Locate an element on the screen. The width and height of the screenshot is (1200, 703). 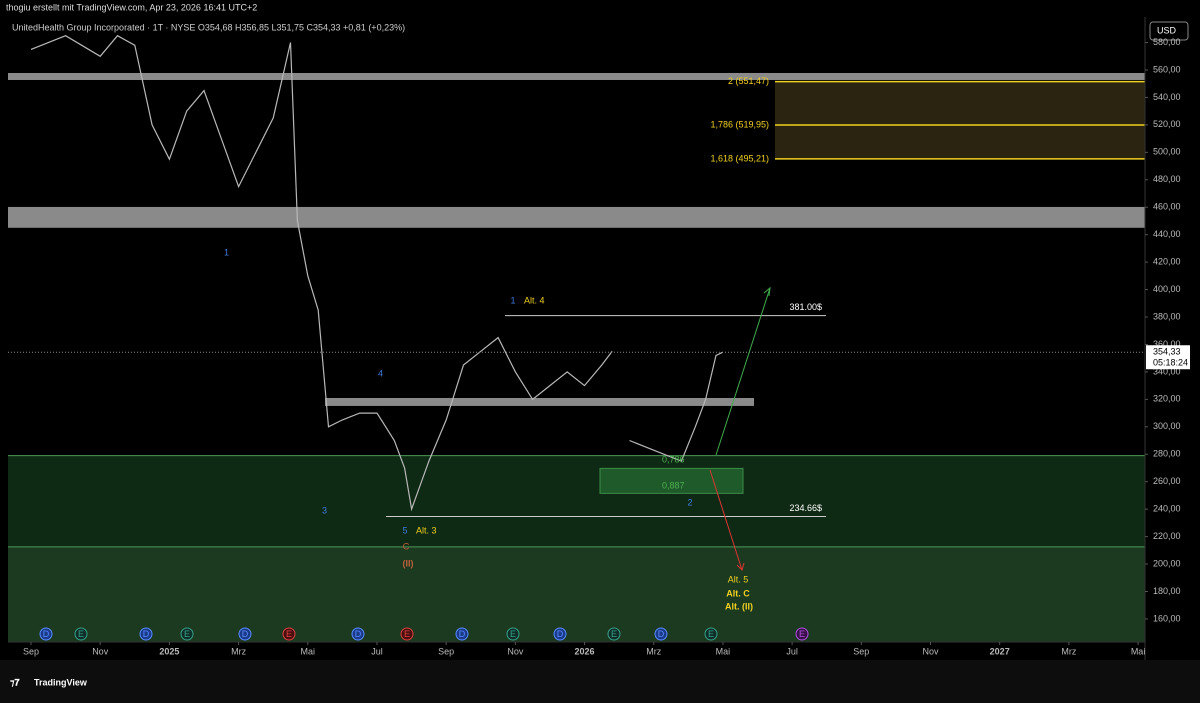
fib-label: 0,887 is located at coordinates (673, 485).